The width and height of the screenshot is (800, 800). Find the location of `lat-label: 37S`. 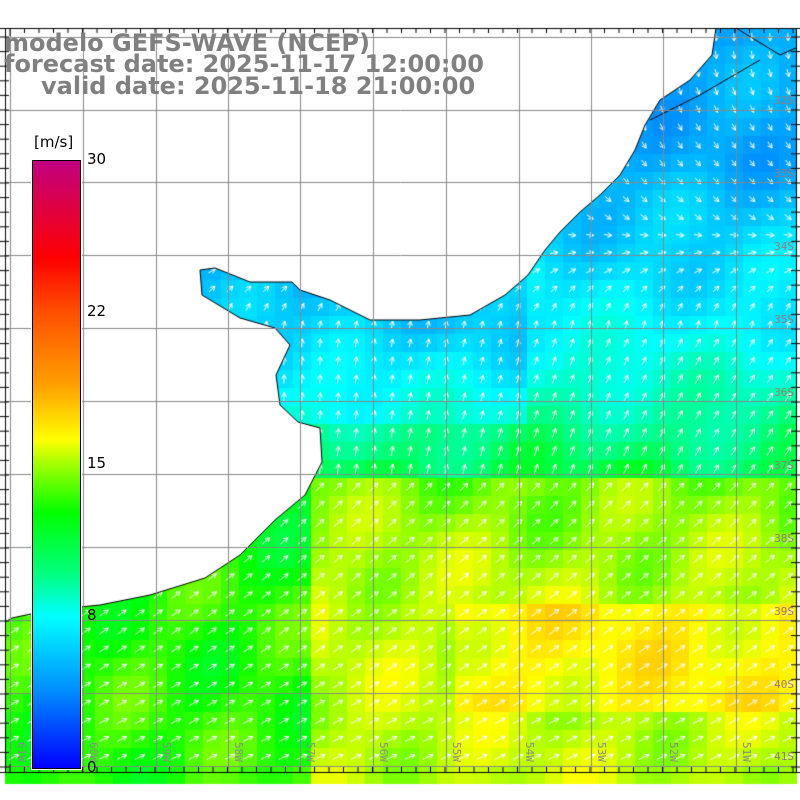

lat-label: 37S is located at coordinates (784, 465).